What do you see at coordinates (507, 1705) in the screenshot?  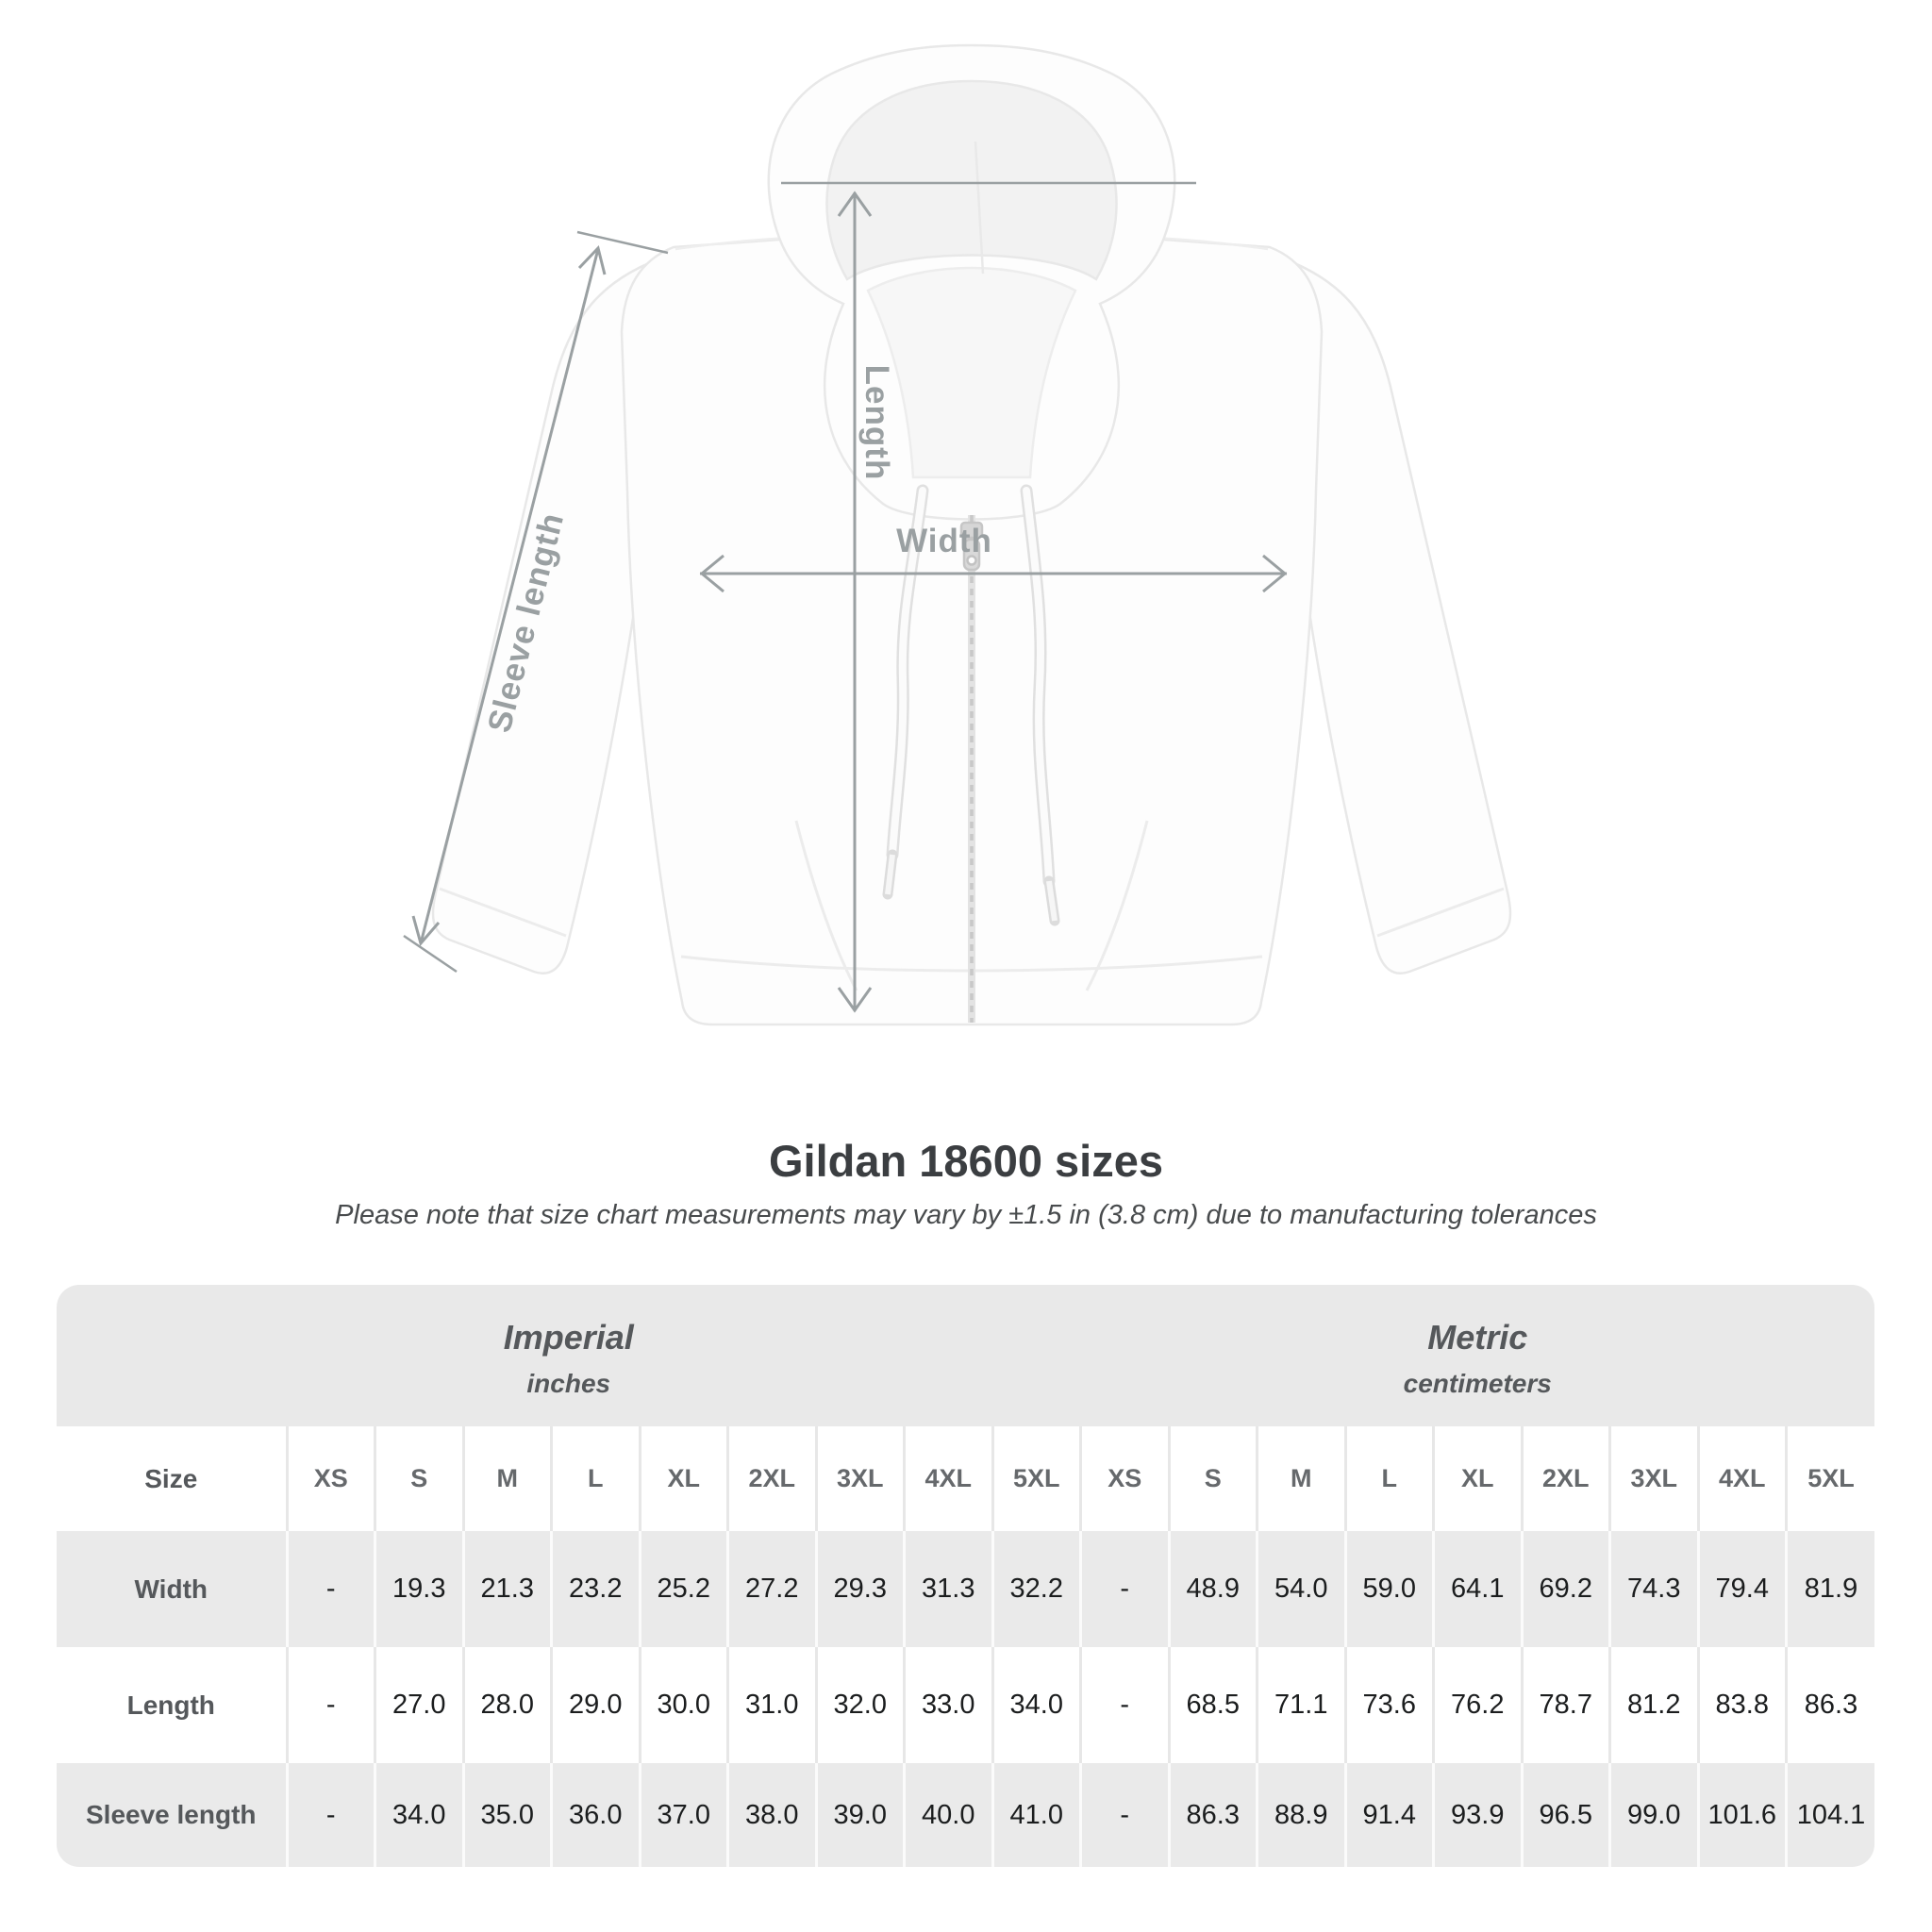 I see `table-cell: 28.0` at bounding box center [507, 1705].